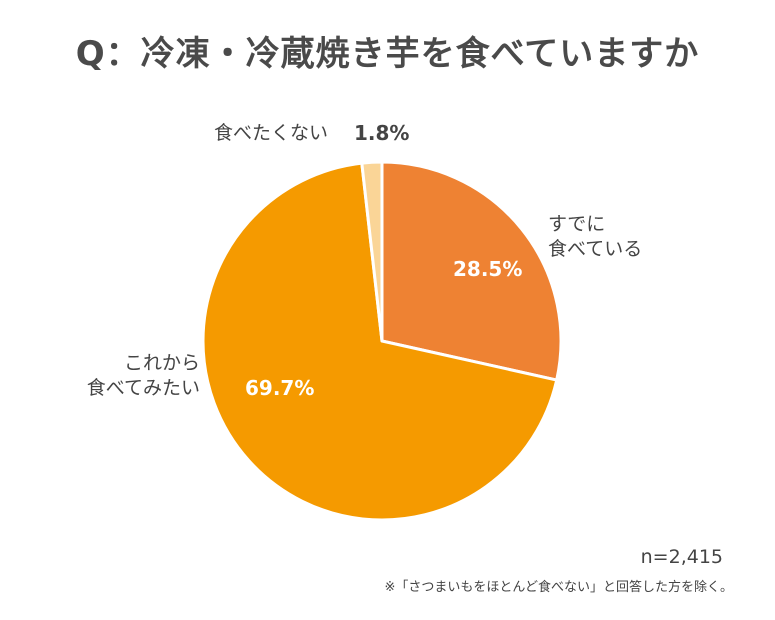  What do you see at coordinates (488, 269) in the screenshot?
I see `value-already-eating: 28.5%` at bounding box center [488, 269].